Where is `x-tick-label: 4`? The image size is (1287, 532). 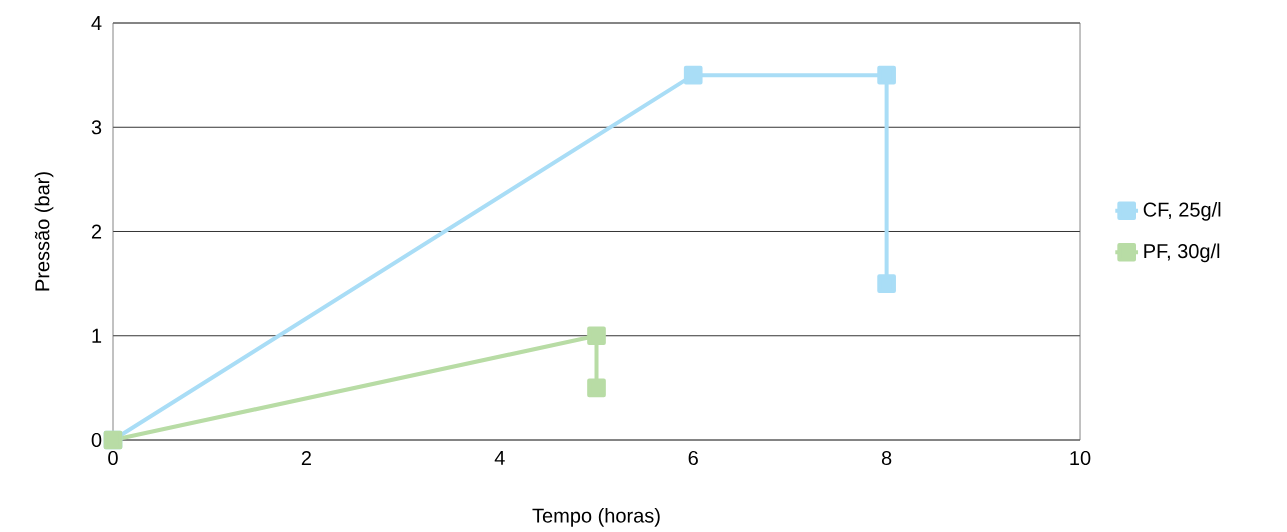
x-tick-label: 4 is located at coordinates (499, 457).